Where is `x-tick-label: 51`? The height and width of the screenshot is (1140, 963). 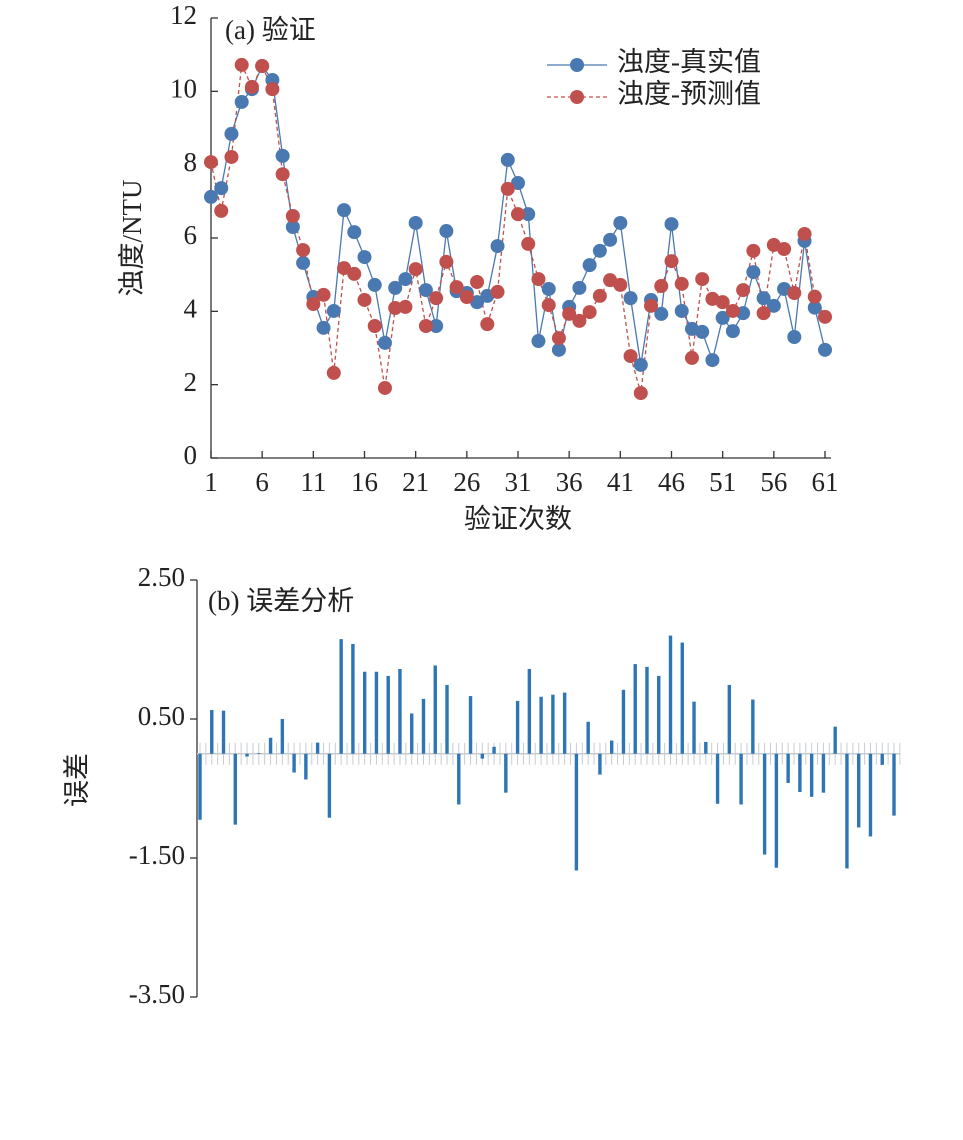
x-tick-label: 51 is located at coordinates (722, 482).